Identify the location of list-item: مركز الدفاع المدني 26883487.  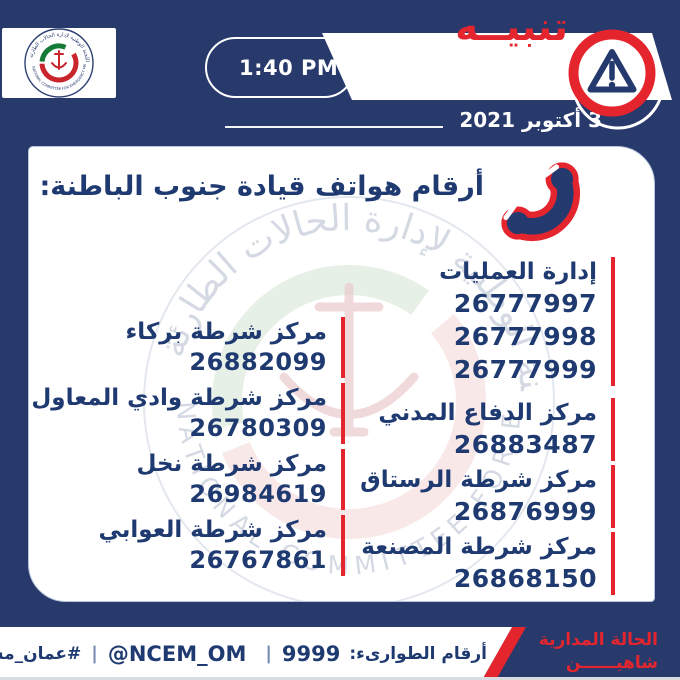
(487, 429).